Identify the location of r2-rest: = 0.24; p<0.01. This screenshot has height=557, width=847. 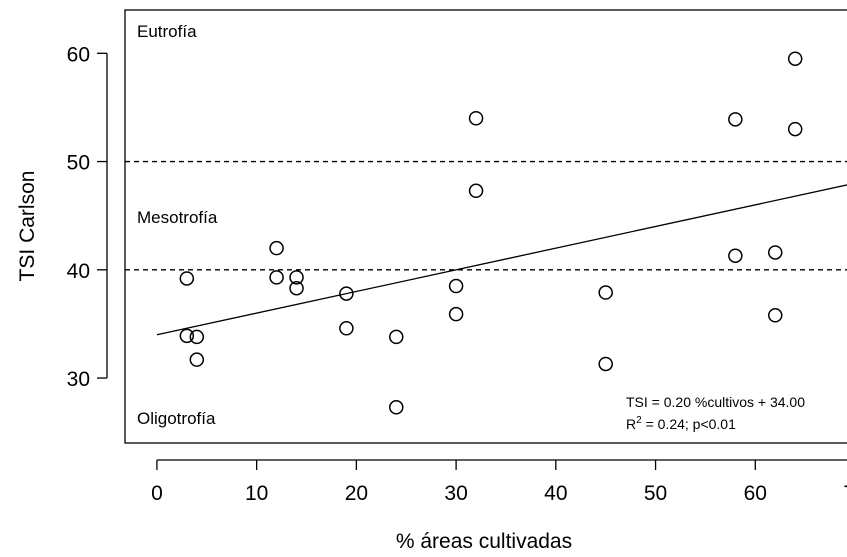
(689, 424).